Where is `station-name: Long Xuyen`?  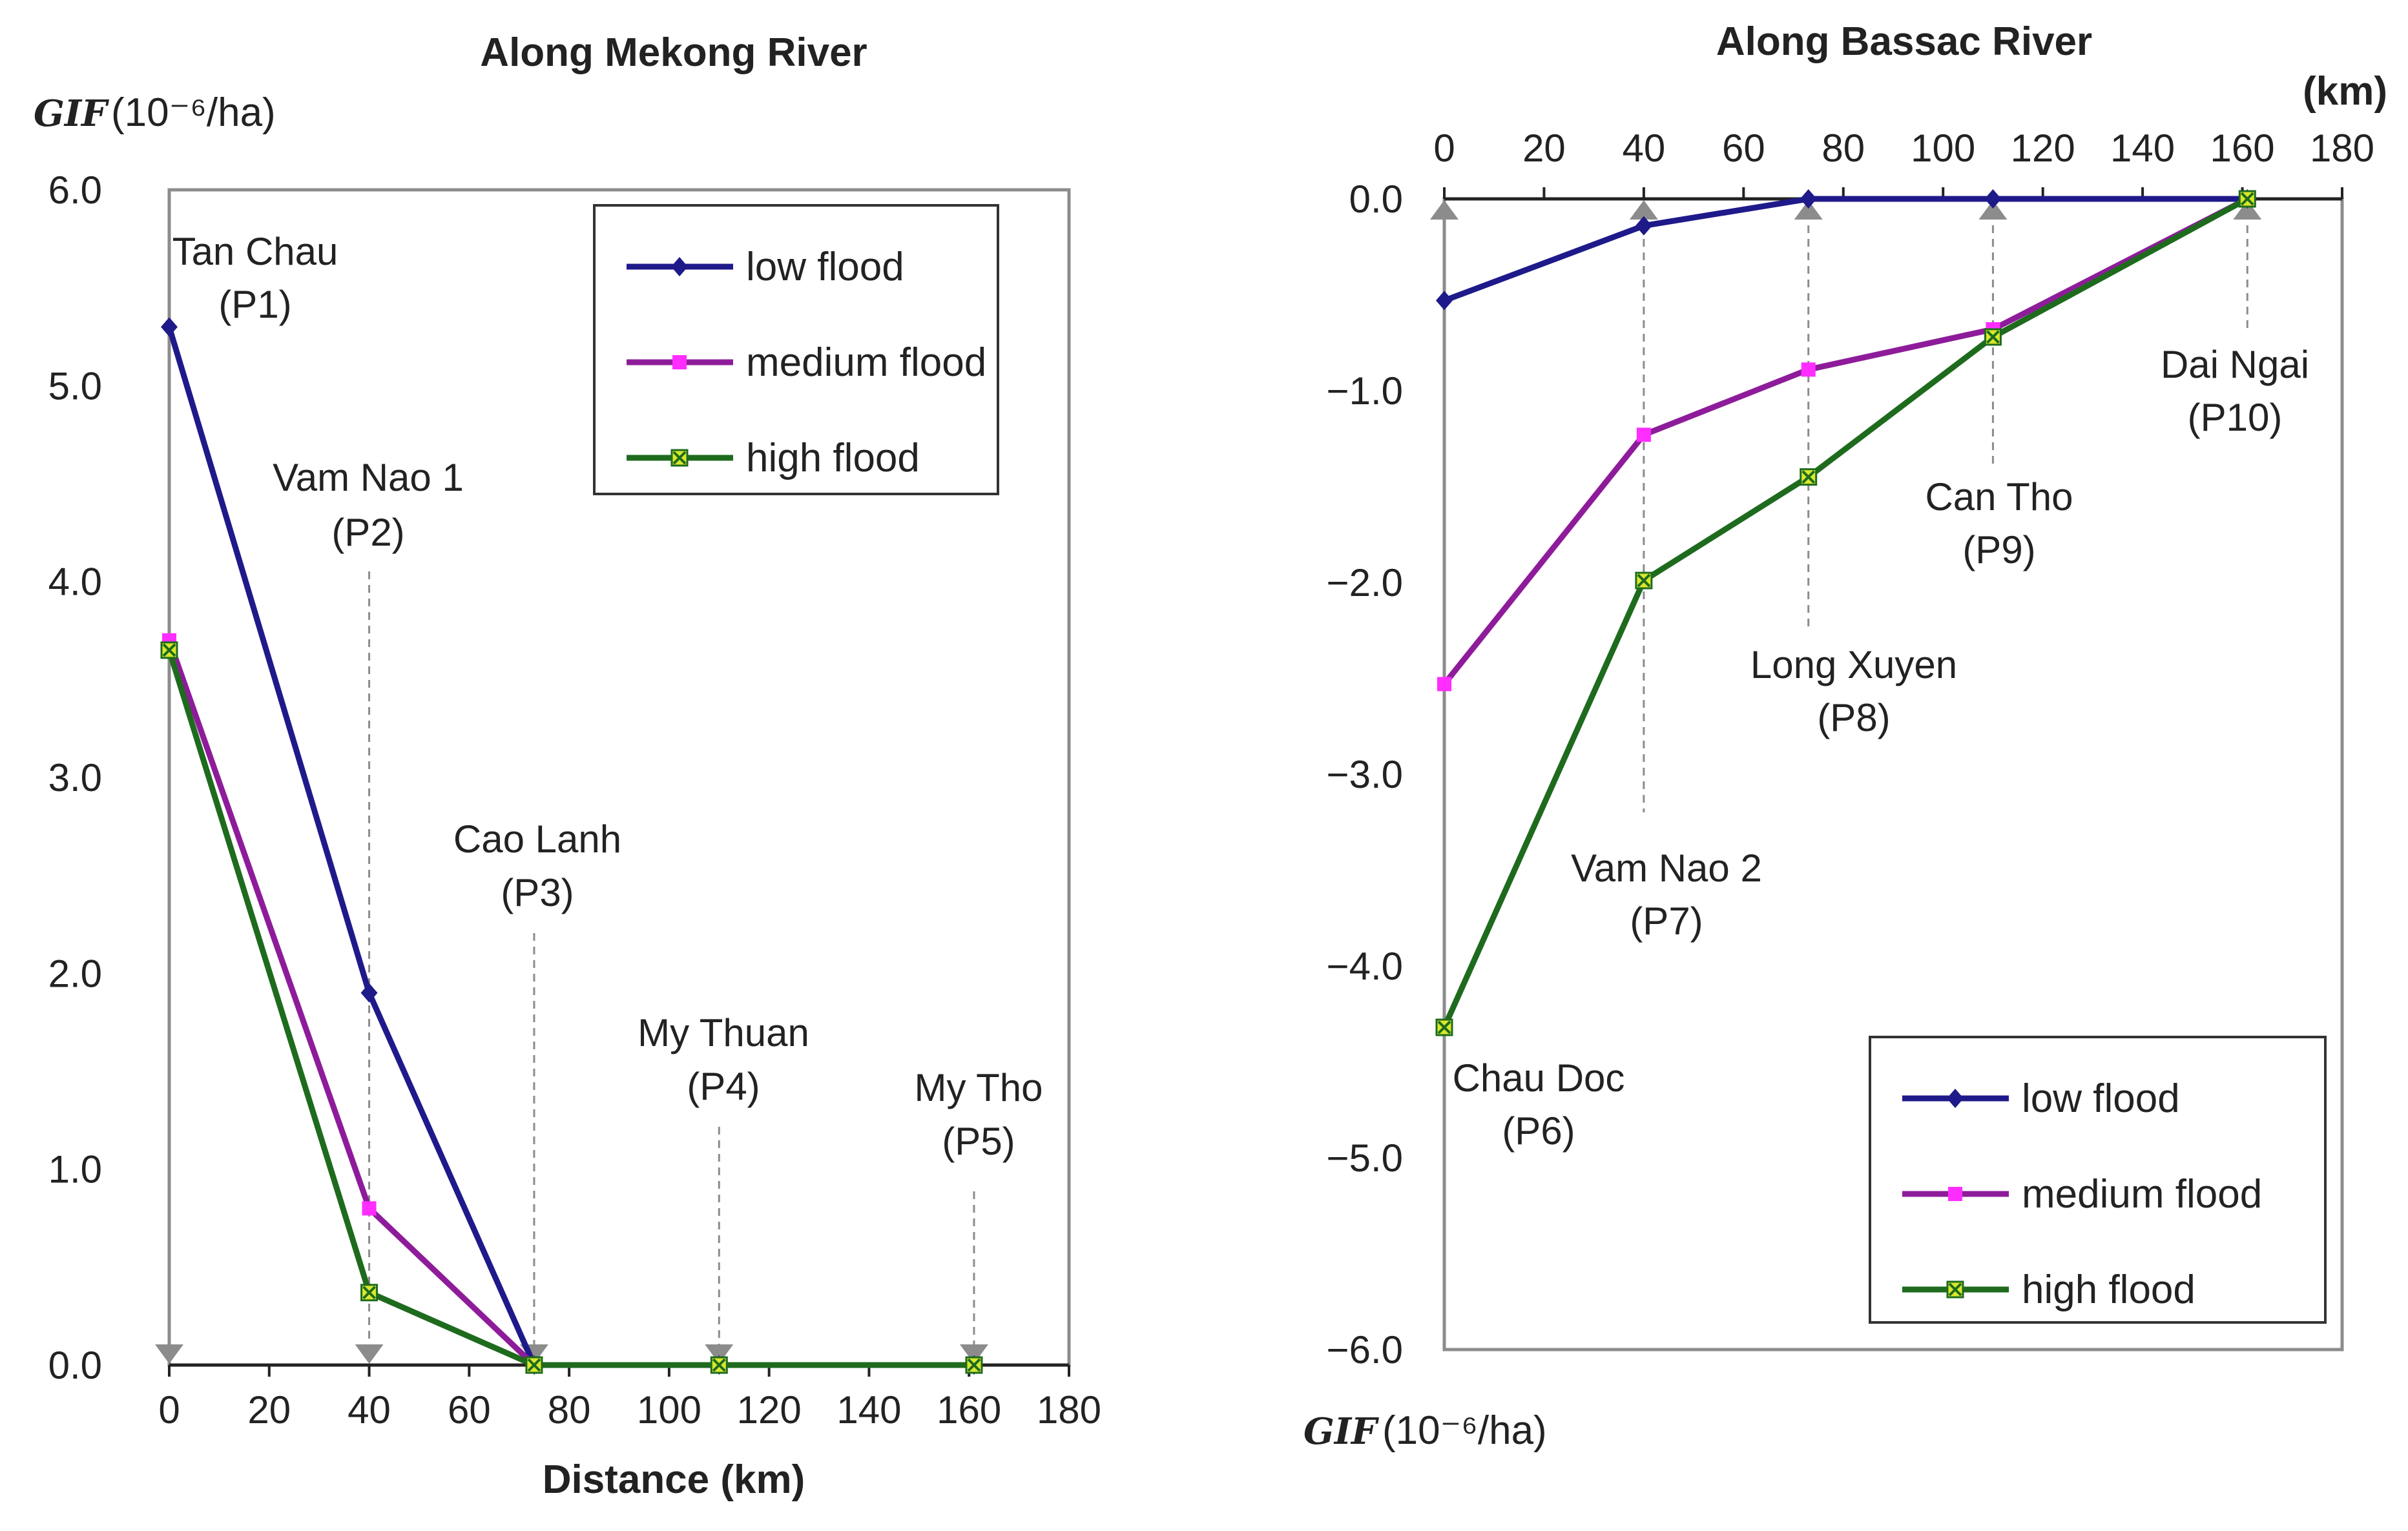
station-name: Long Xuyen is located at coordinates (1853, 664).